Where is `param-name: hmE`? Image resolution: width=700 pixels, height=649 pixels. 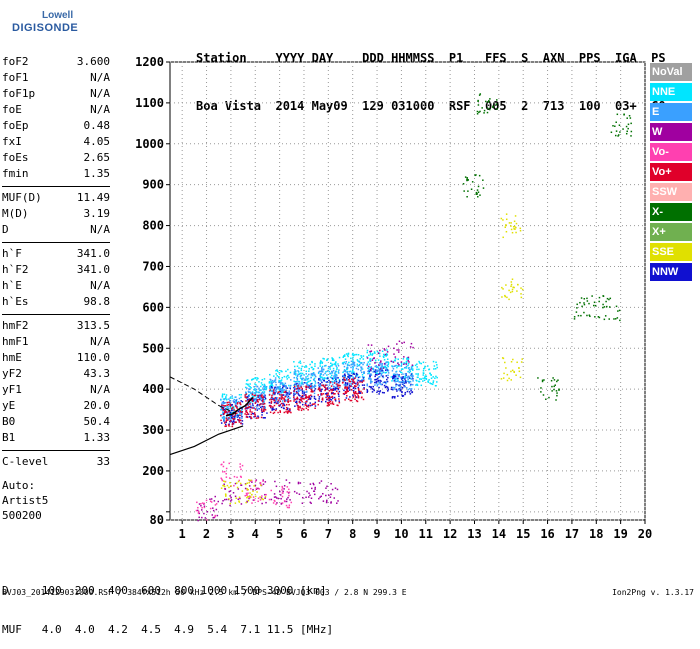 param-name: hmE is located at coordinates (12, 357).